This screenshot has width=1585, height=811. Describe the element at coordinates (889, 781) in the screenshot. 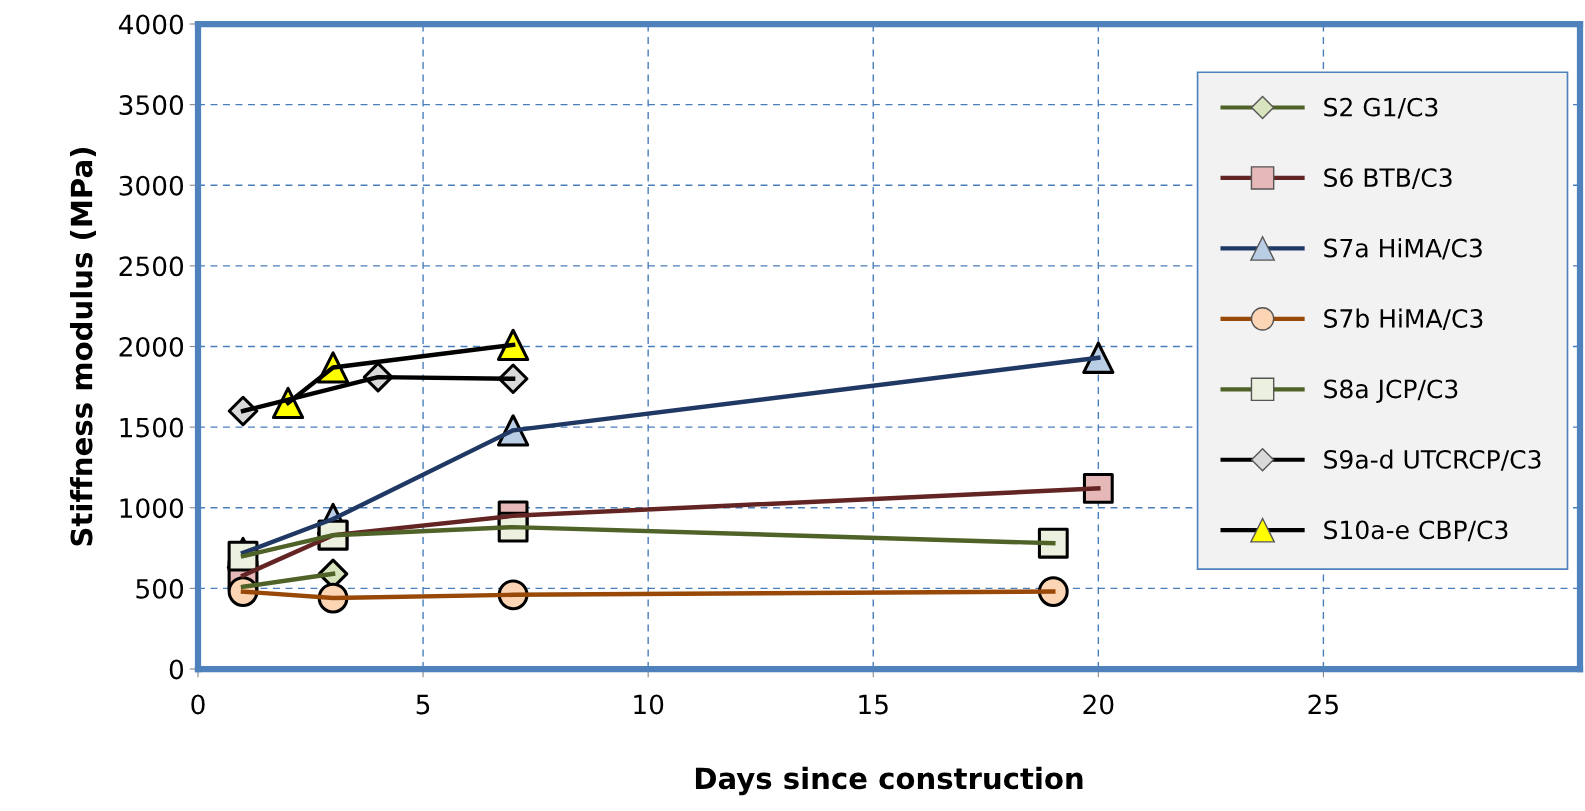

I see `x-axis-title: Days since construction` at that location.